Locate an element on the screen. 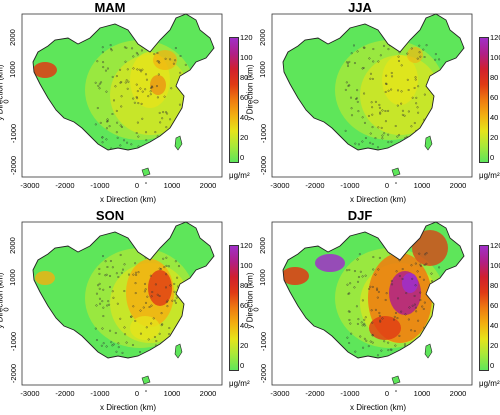  colorbar-tick-label: 40 is located at coordinates (244, 325).